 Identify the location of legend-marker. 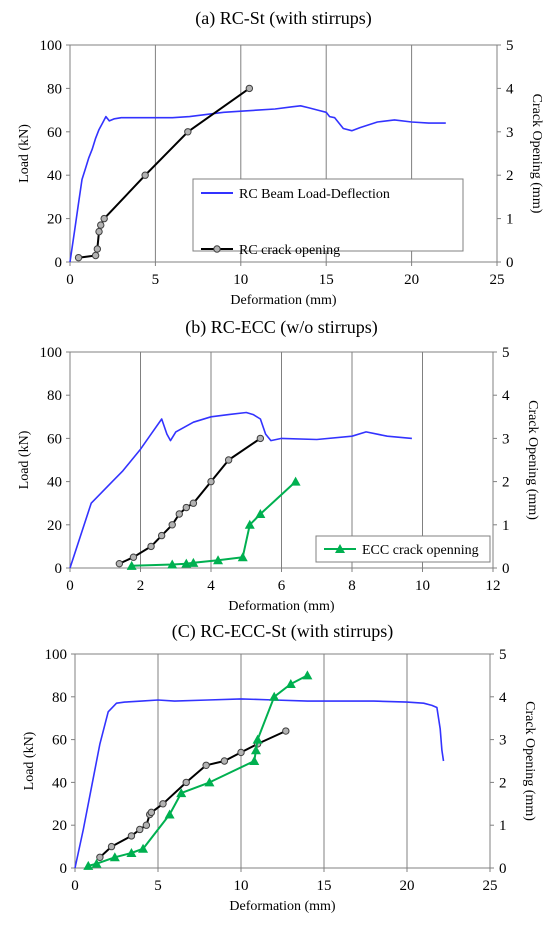
(217, 249).